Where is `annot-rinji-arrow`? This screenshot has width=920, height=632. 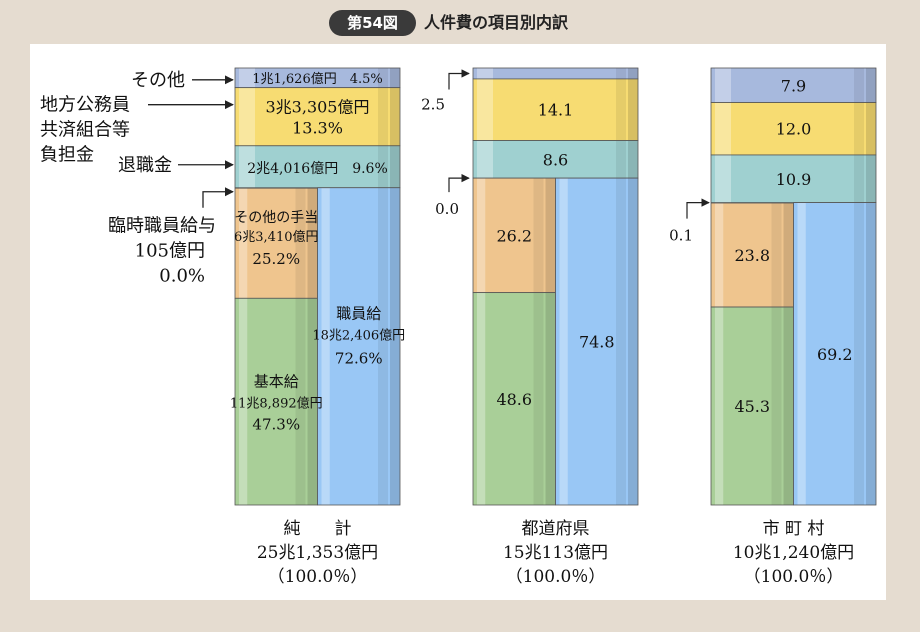
annot-rinji-arrow is located at coordinates (218, 197).